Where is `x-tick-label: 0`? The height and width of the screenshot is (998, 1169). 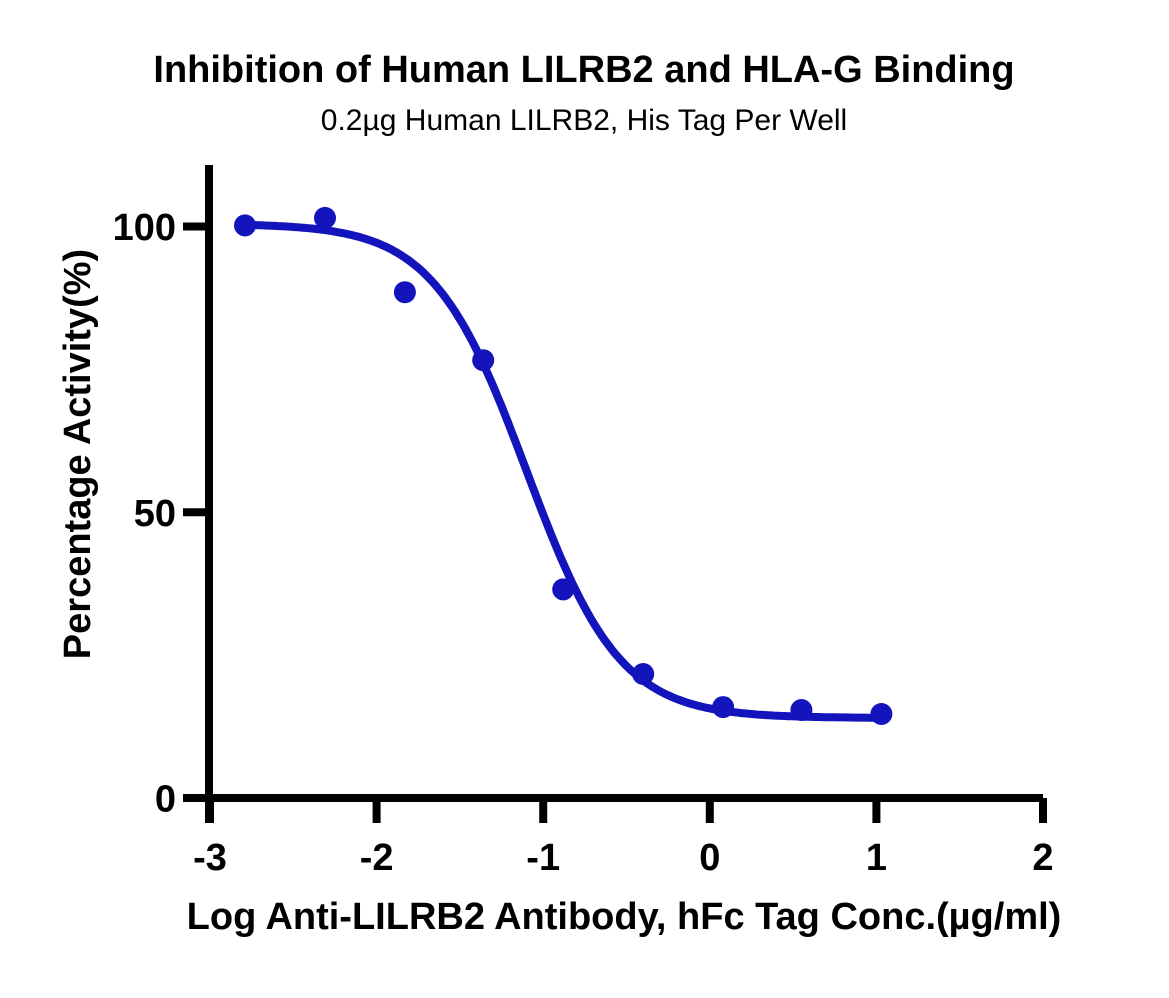 x-tick-label: 0 is located at coordinates (709, 858).